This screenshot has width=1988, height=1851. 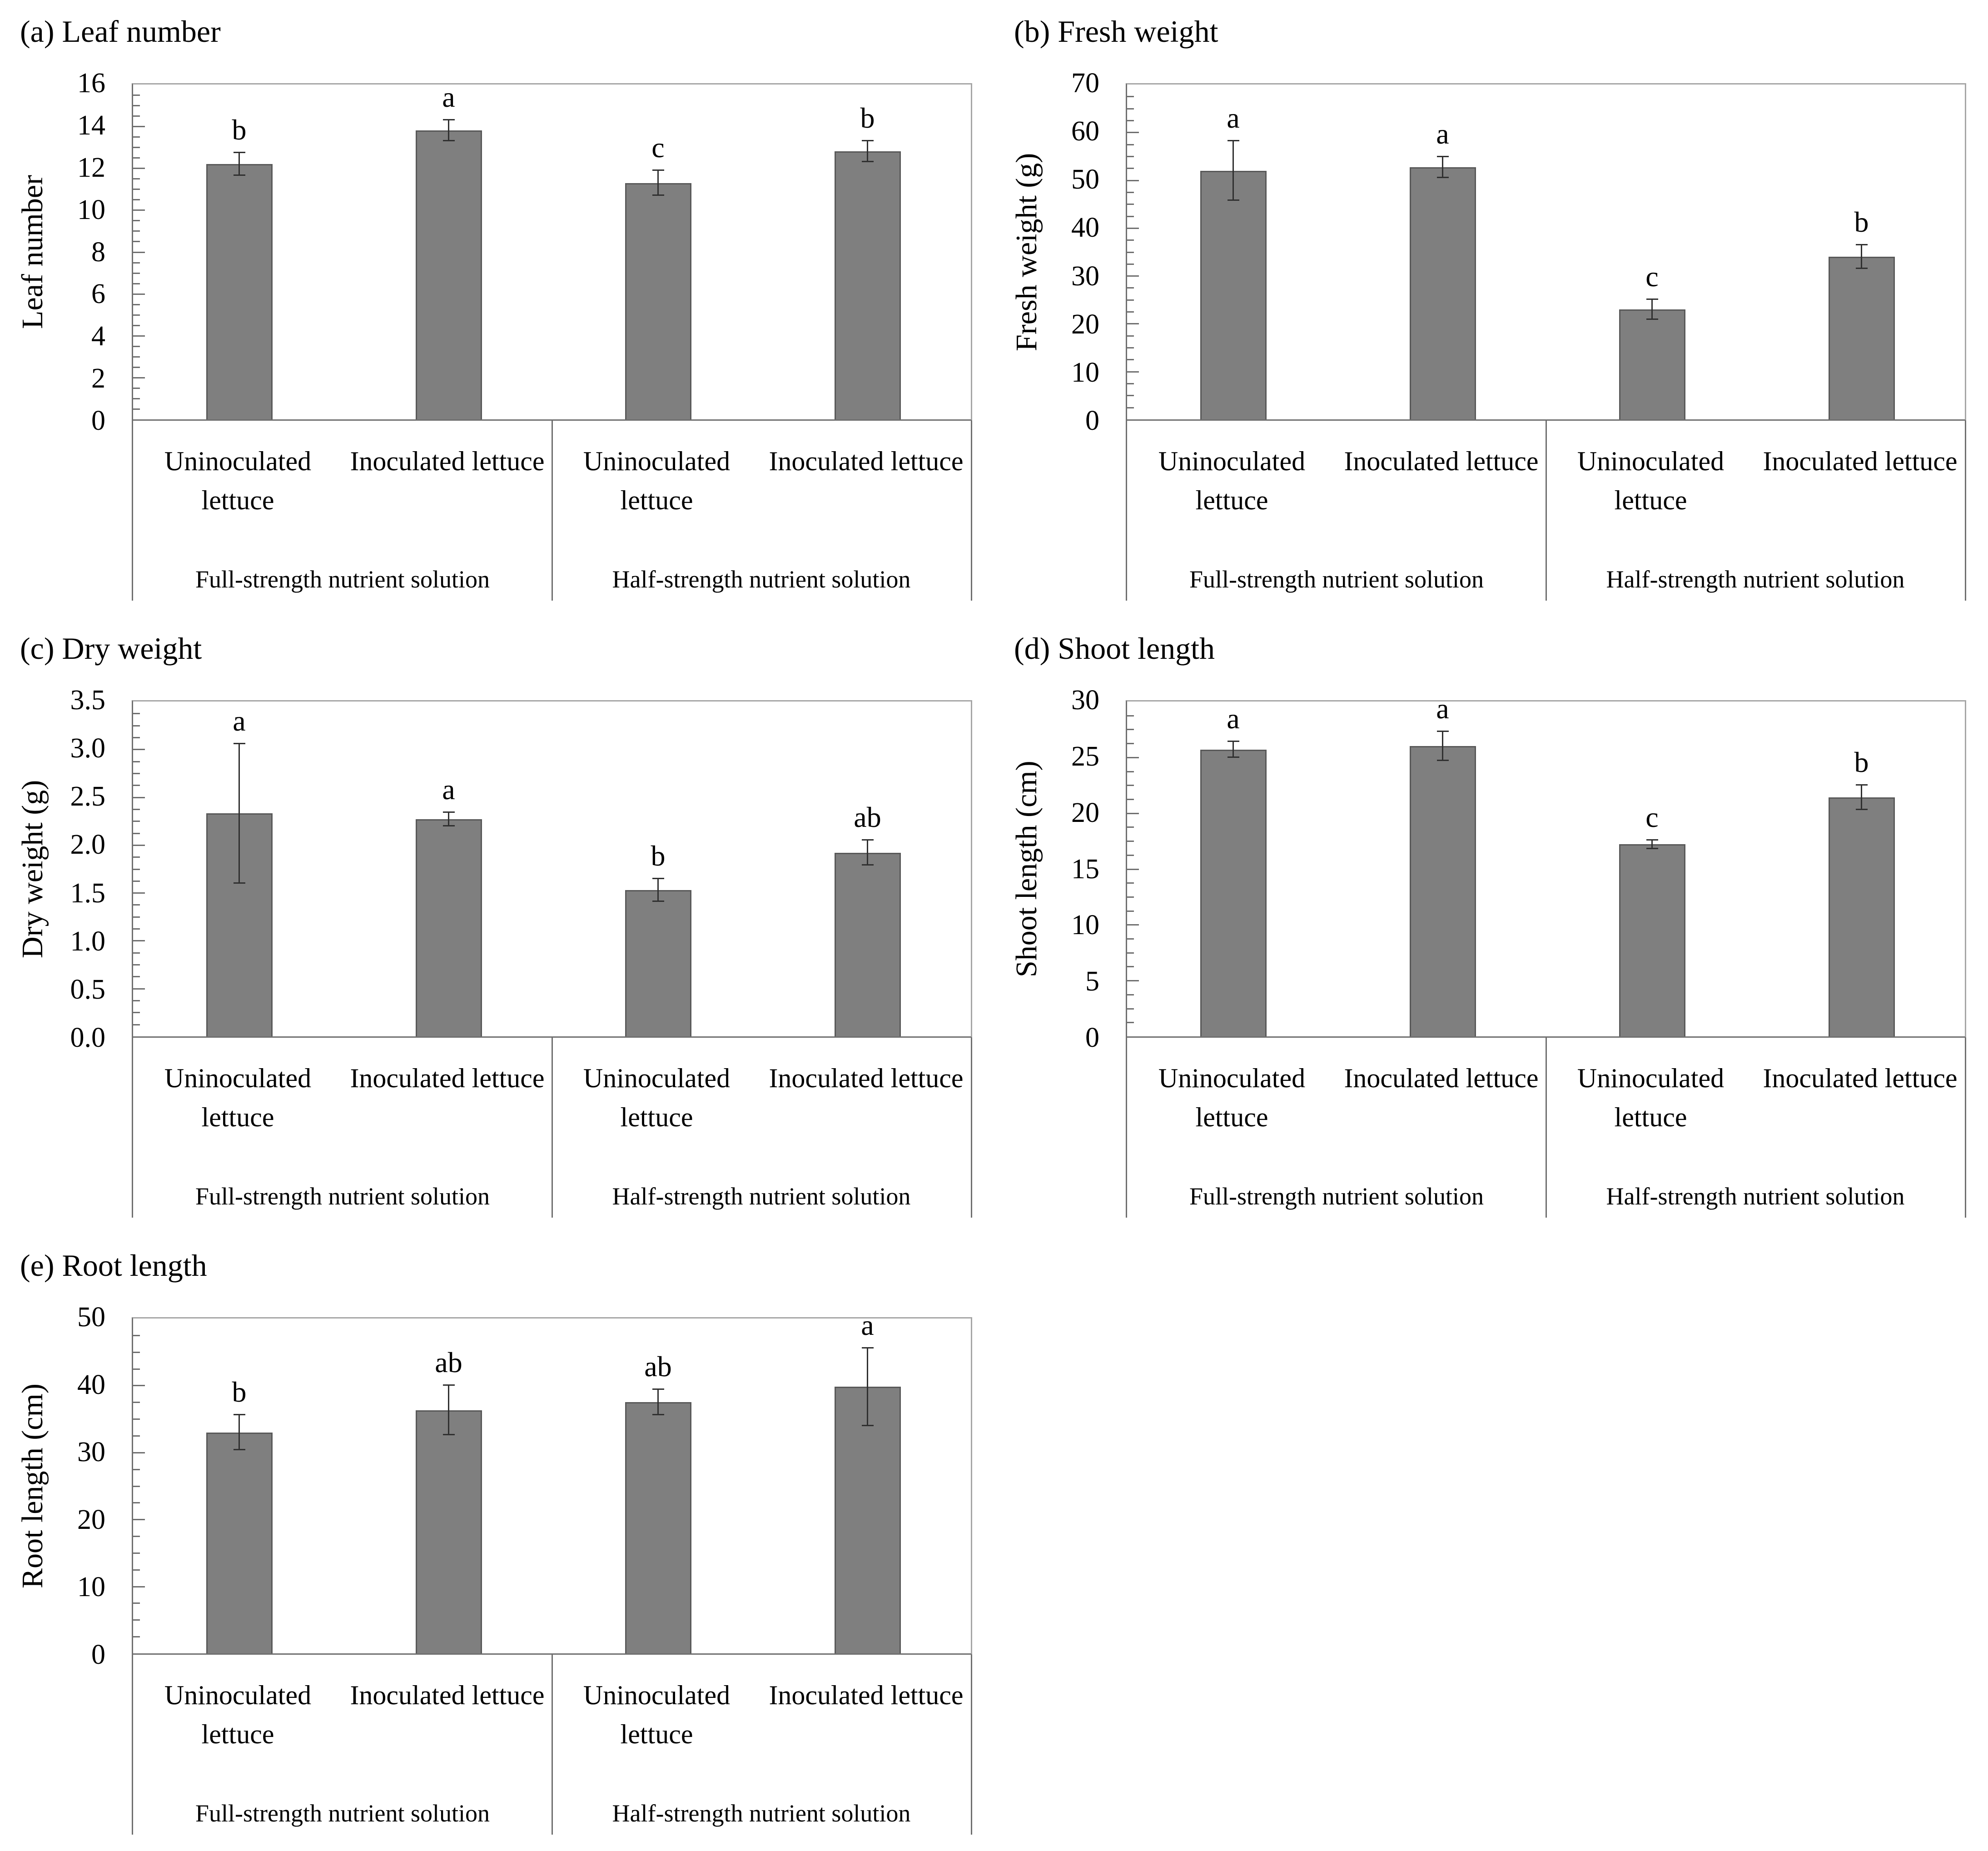 I want to click on y-tick-label: 60, so click(x=1085, y=131).